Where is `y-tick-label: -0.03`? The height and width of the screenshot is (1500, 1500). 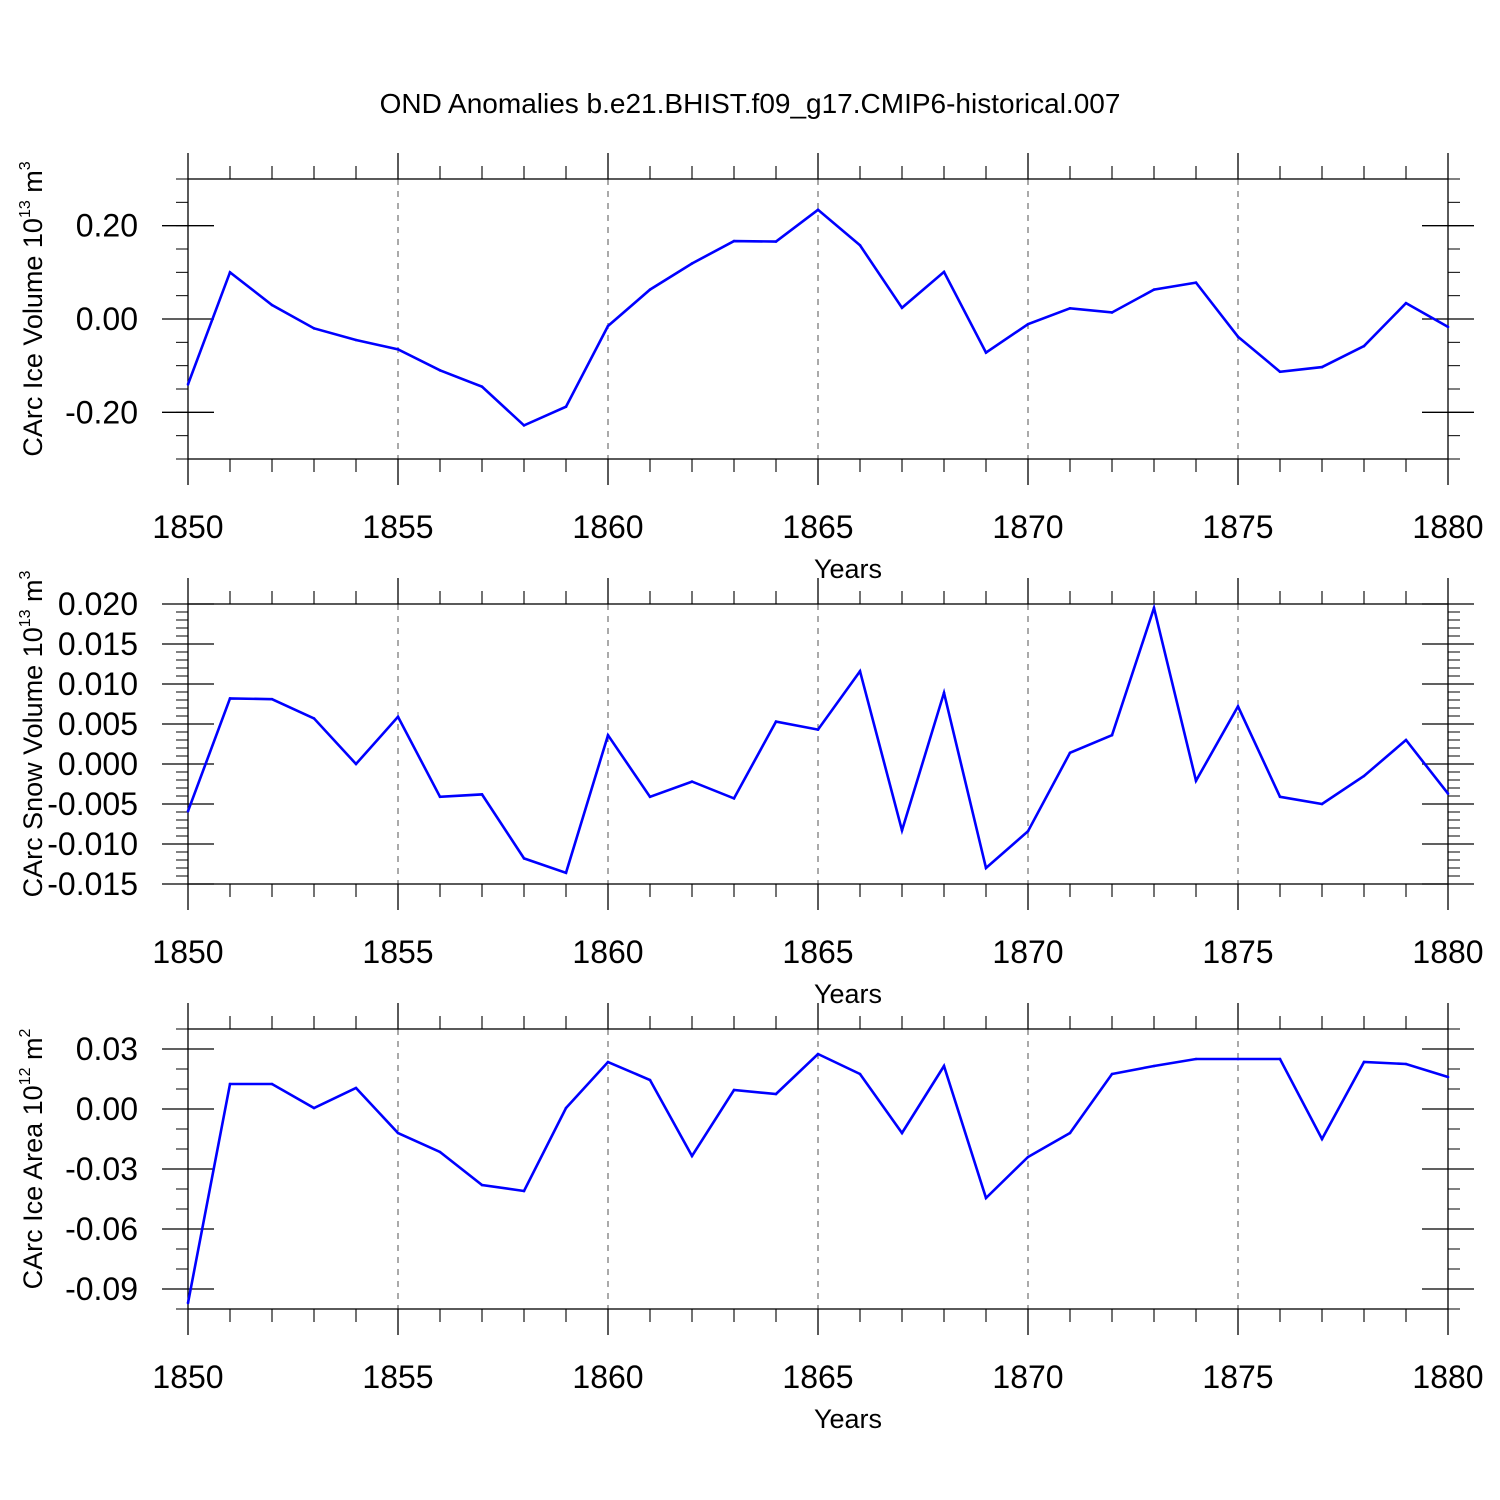
y-tick-label: -0.03 is located at coordinates (101, 1169).